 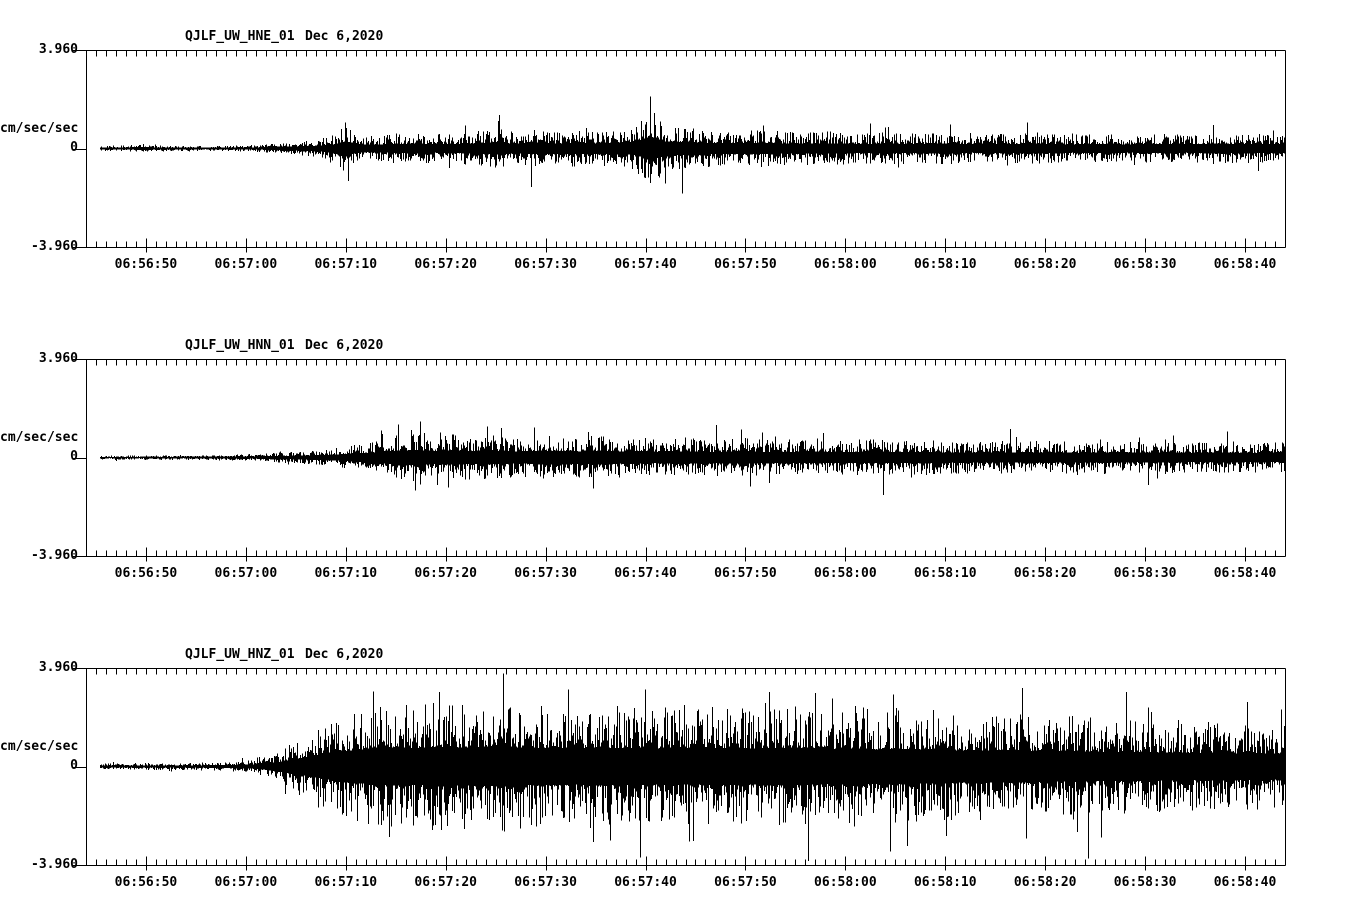 I want to click on station-label: QJLF_UW_HNZ_01, so click(x=240, y=654).